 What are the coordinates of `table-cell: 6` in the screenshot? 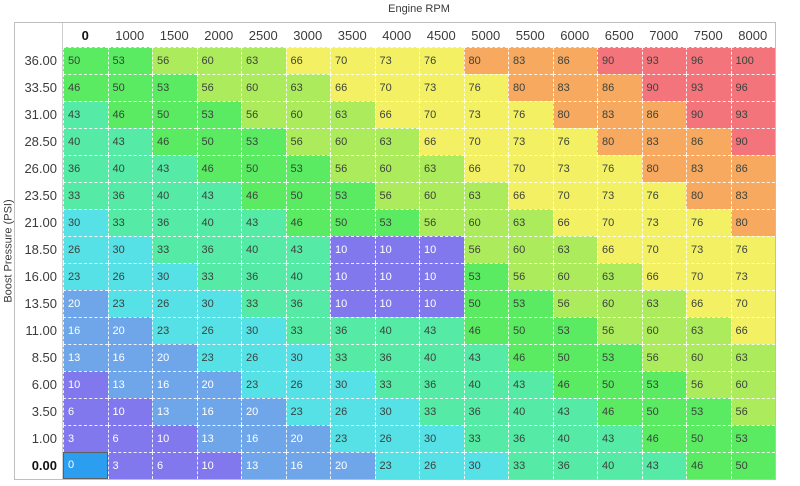 It's located at (85, 411).